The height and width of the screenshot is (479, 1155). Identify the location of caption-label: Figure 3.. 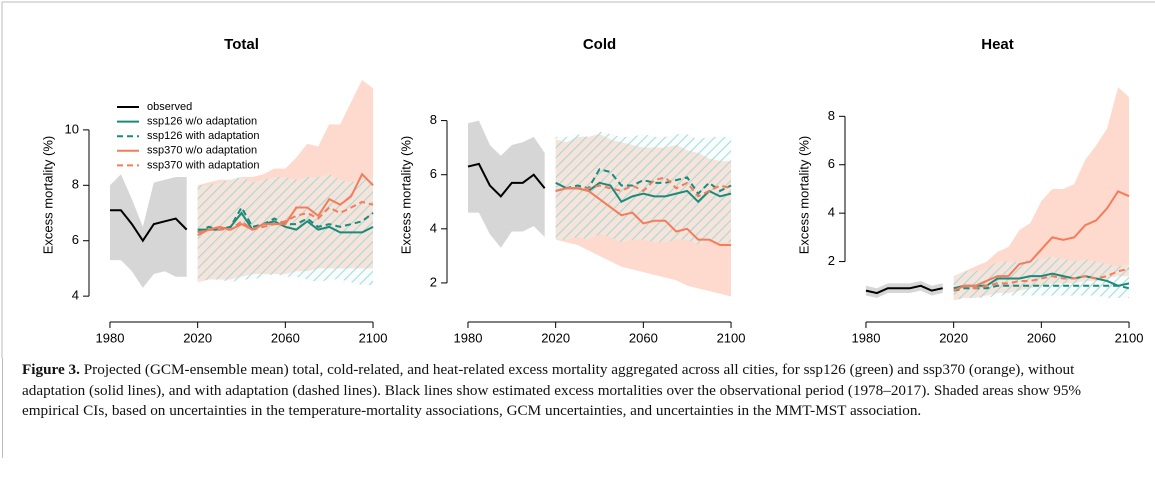
(51, 369).